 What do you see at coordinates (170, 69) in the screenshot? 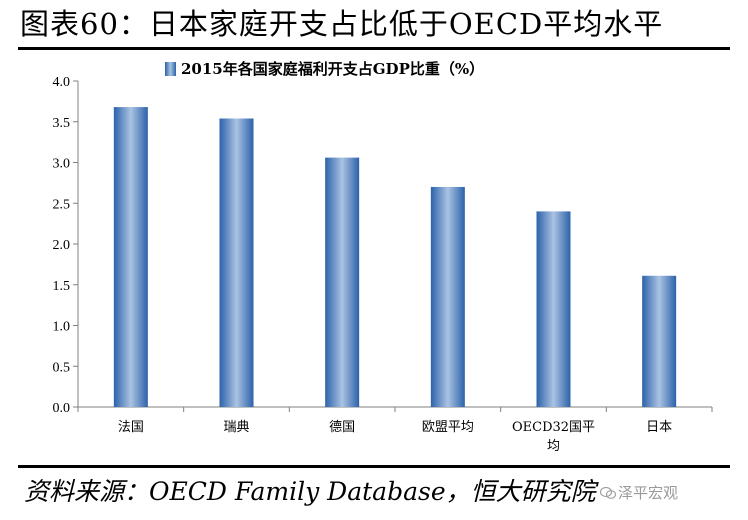
I see `legend-swatch` at bounding box center [170, 69].